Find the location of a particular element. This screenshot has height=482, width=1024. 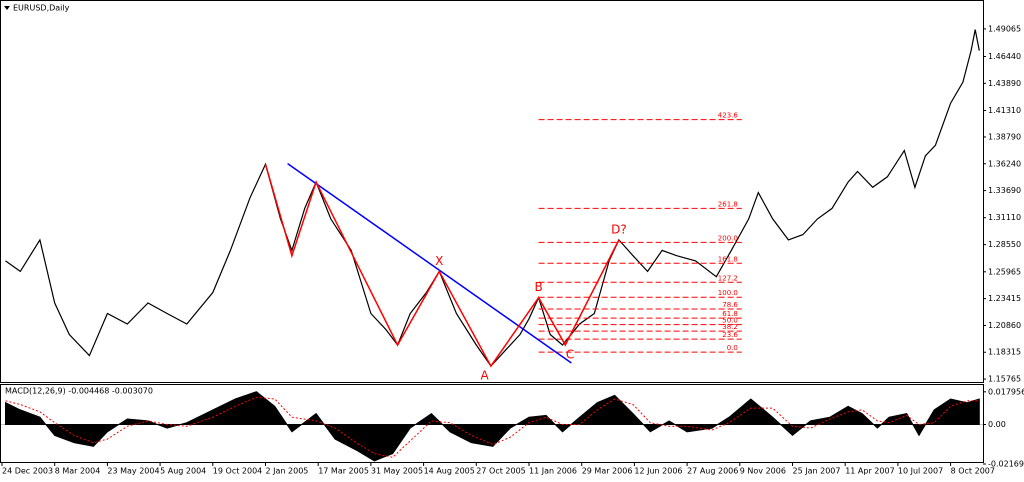

y-tick-label: 1.23415 is located at coordinates (1004, 298).